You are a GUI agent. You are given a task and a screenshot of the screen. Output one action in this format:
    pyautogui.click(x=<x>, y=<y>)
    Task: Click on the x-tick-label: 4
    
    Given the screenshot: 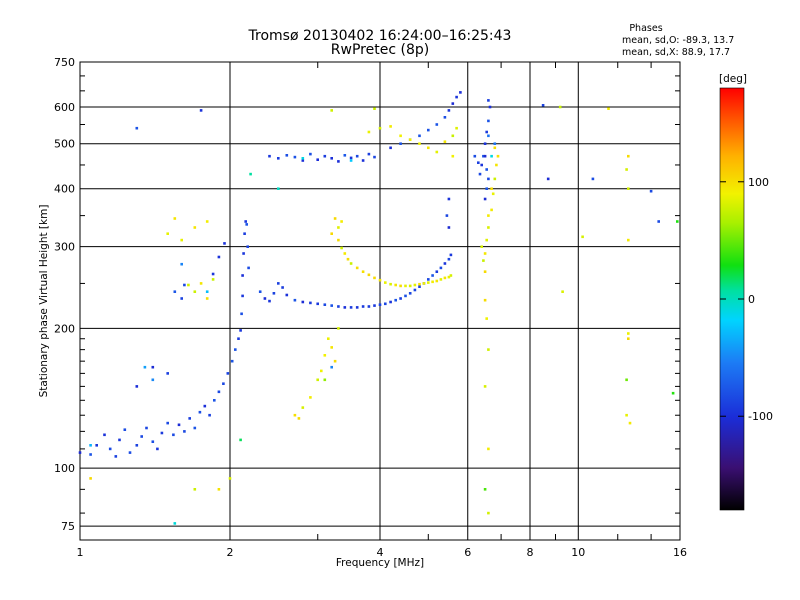 What is the action you would take?
    pyautogui.click(x=380, y=552)
    